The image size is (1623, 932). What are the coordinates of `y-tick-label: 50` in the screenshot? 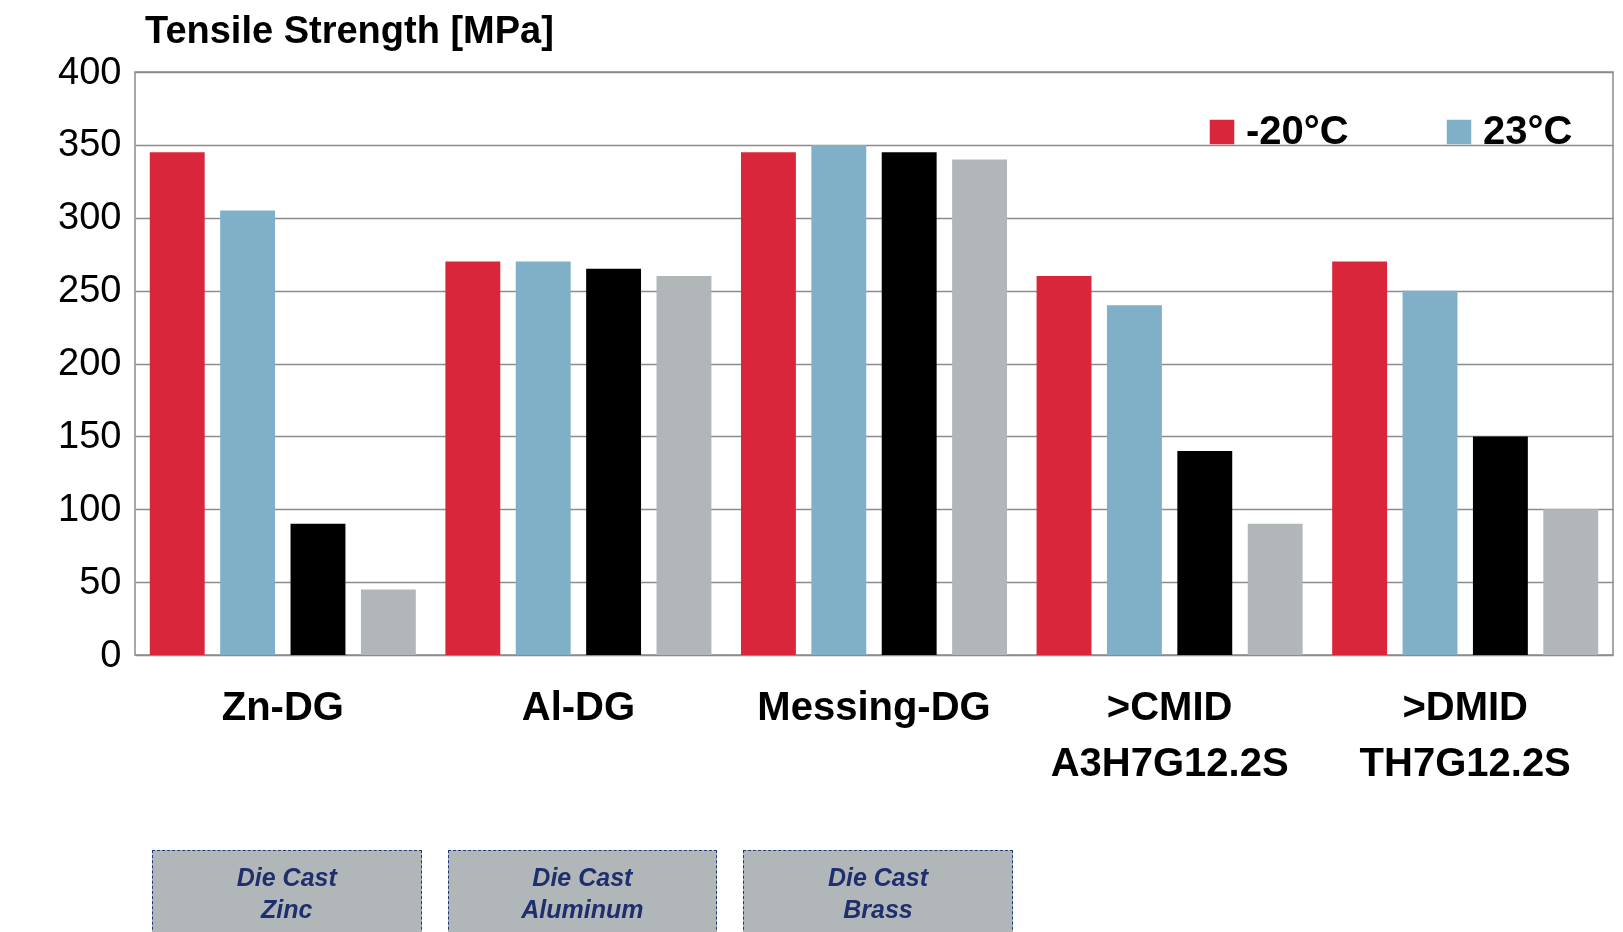 It's located at (100, 580).